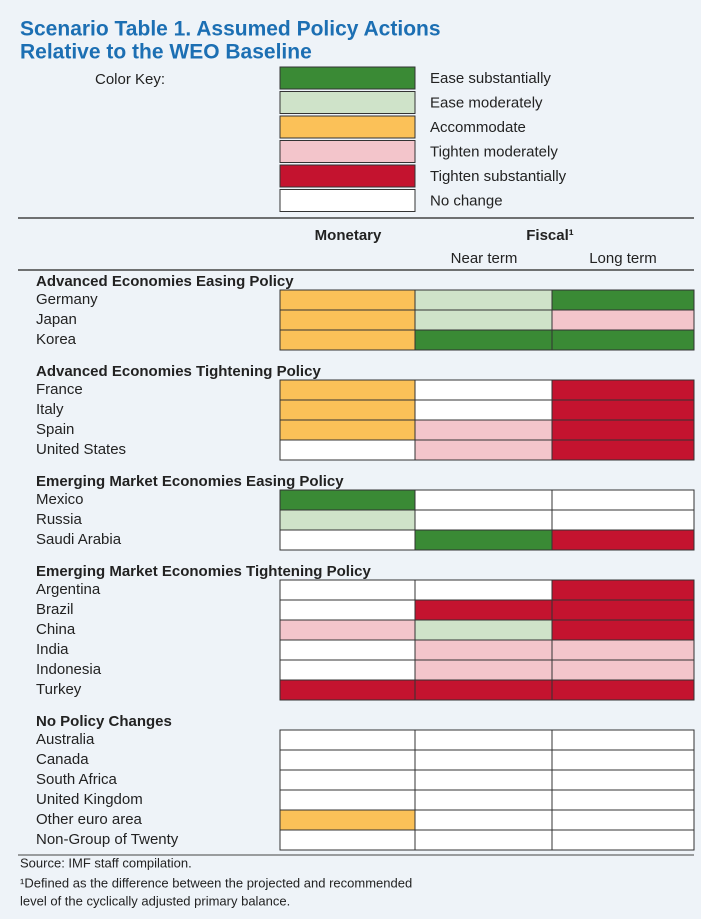 This screenshot has height=919, width=701. I want to click on key-label: No change, so click(466, 200).